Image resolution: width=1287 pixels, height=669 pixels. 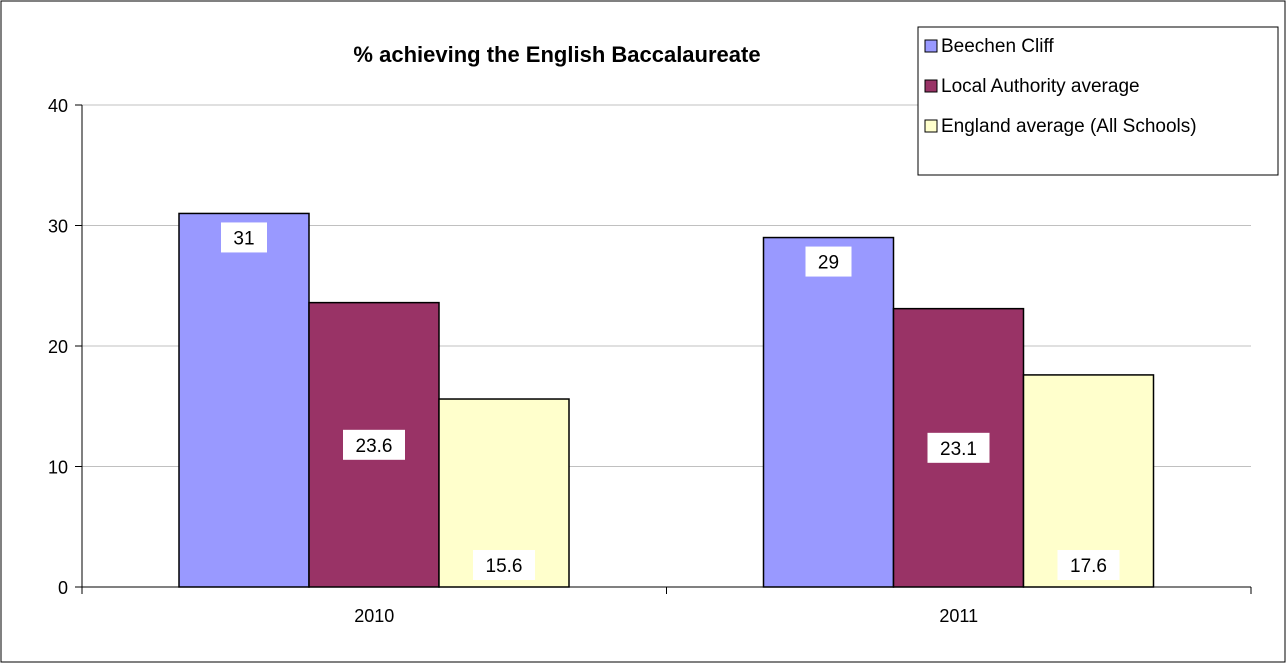 What do you see at coordinates (244, 400) in the screenshot?
I see `bar-beechen-cliff-2010` at bounding box center [244, 400].